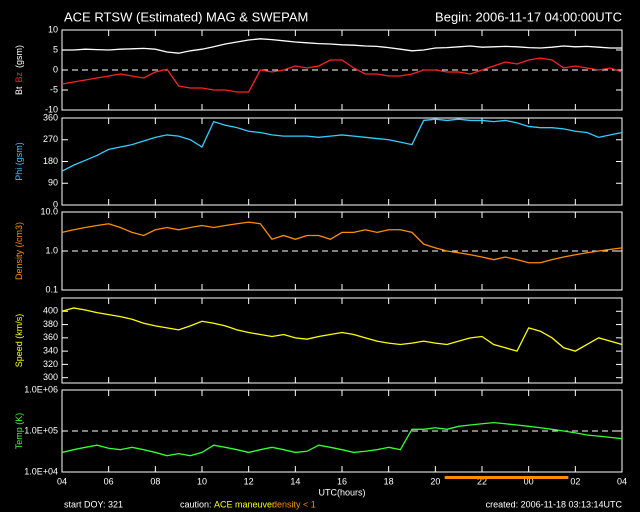  I want to click on y-tick-label: 320, so click(50, 364).